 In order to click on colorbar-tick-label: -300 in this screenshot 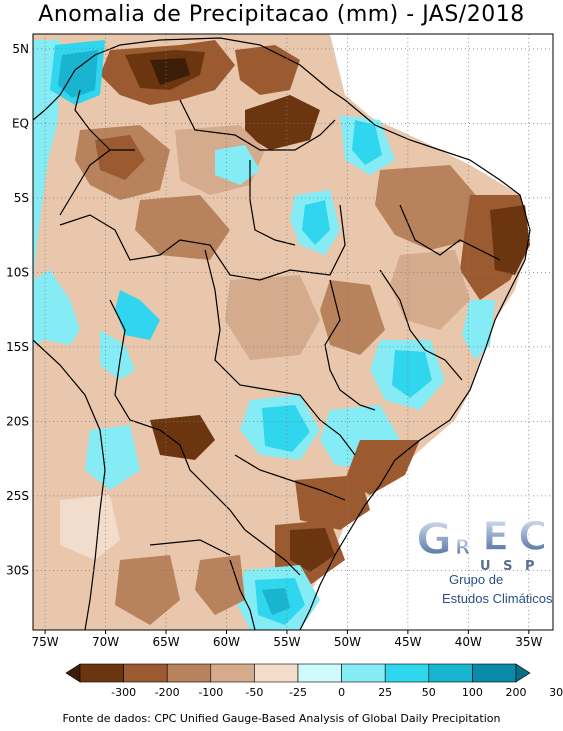, I will do `click(123, 692)`.